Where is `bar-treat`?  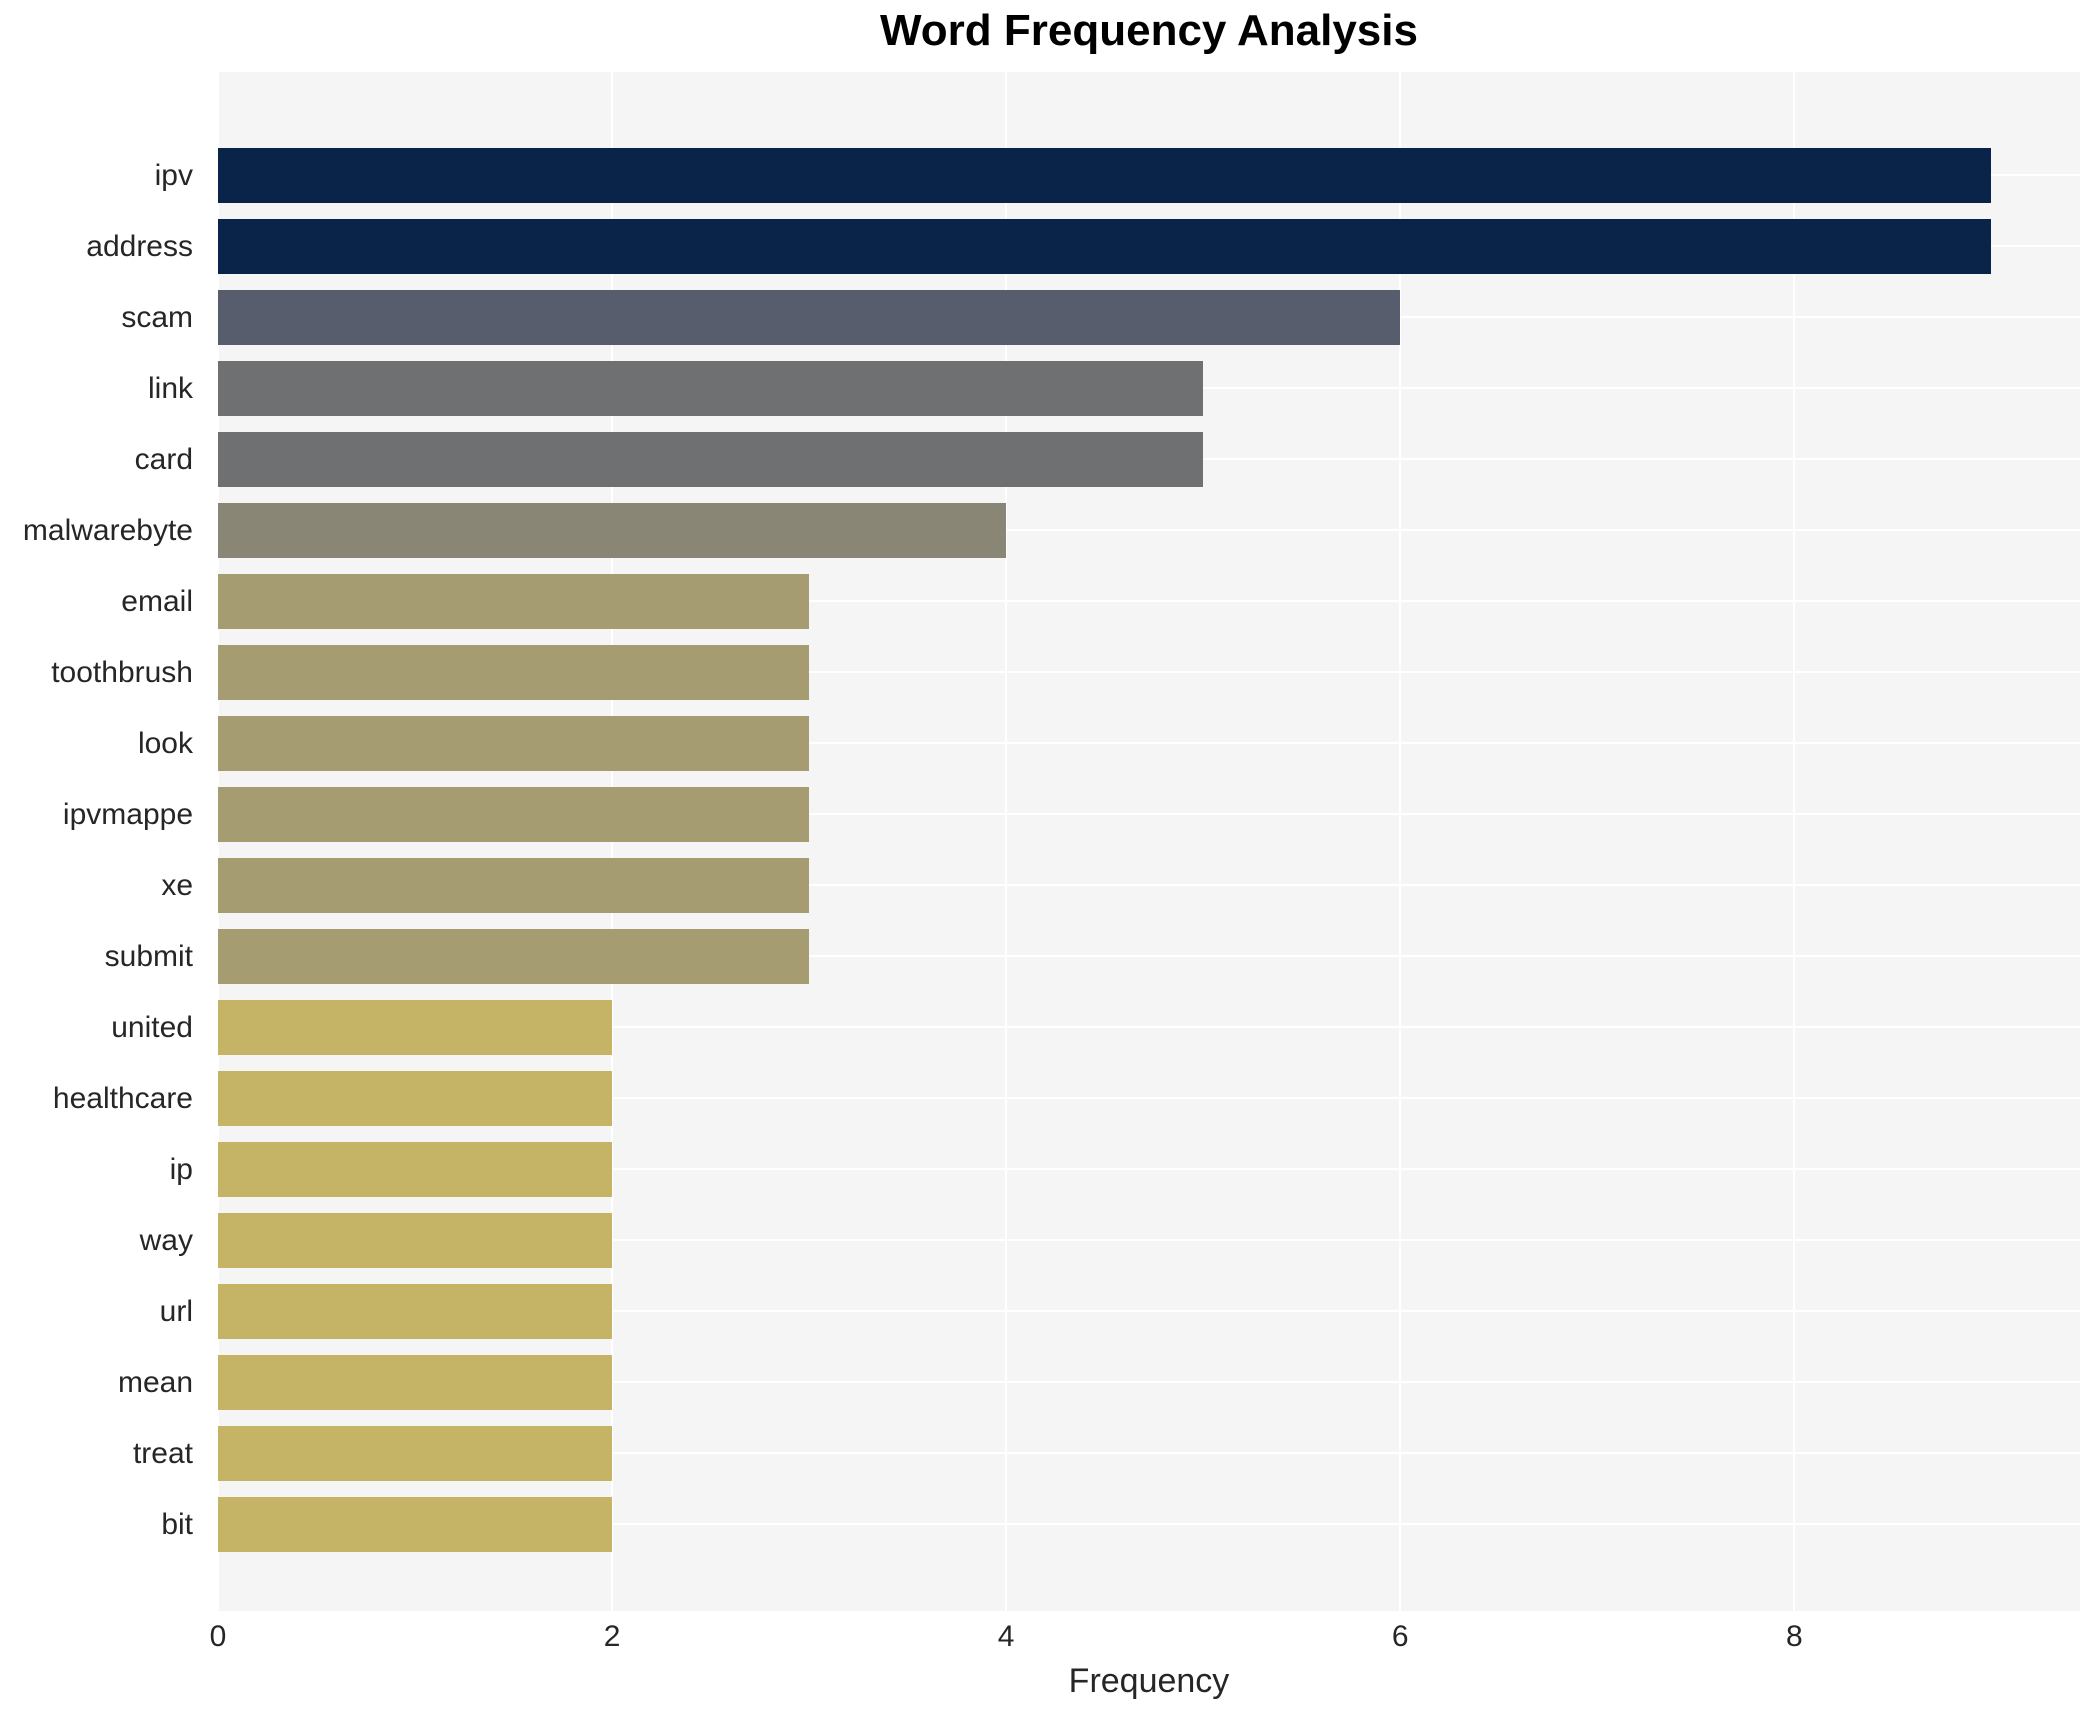 bar-treat is located at coordinates (415, 1453).